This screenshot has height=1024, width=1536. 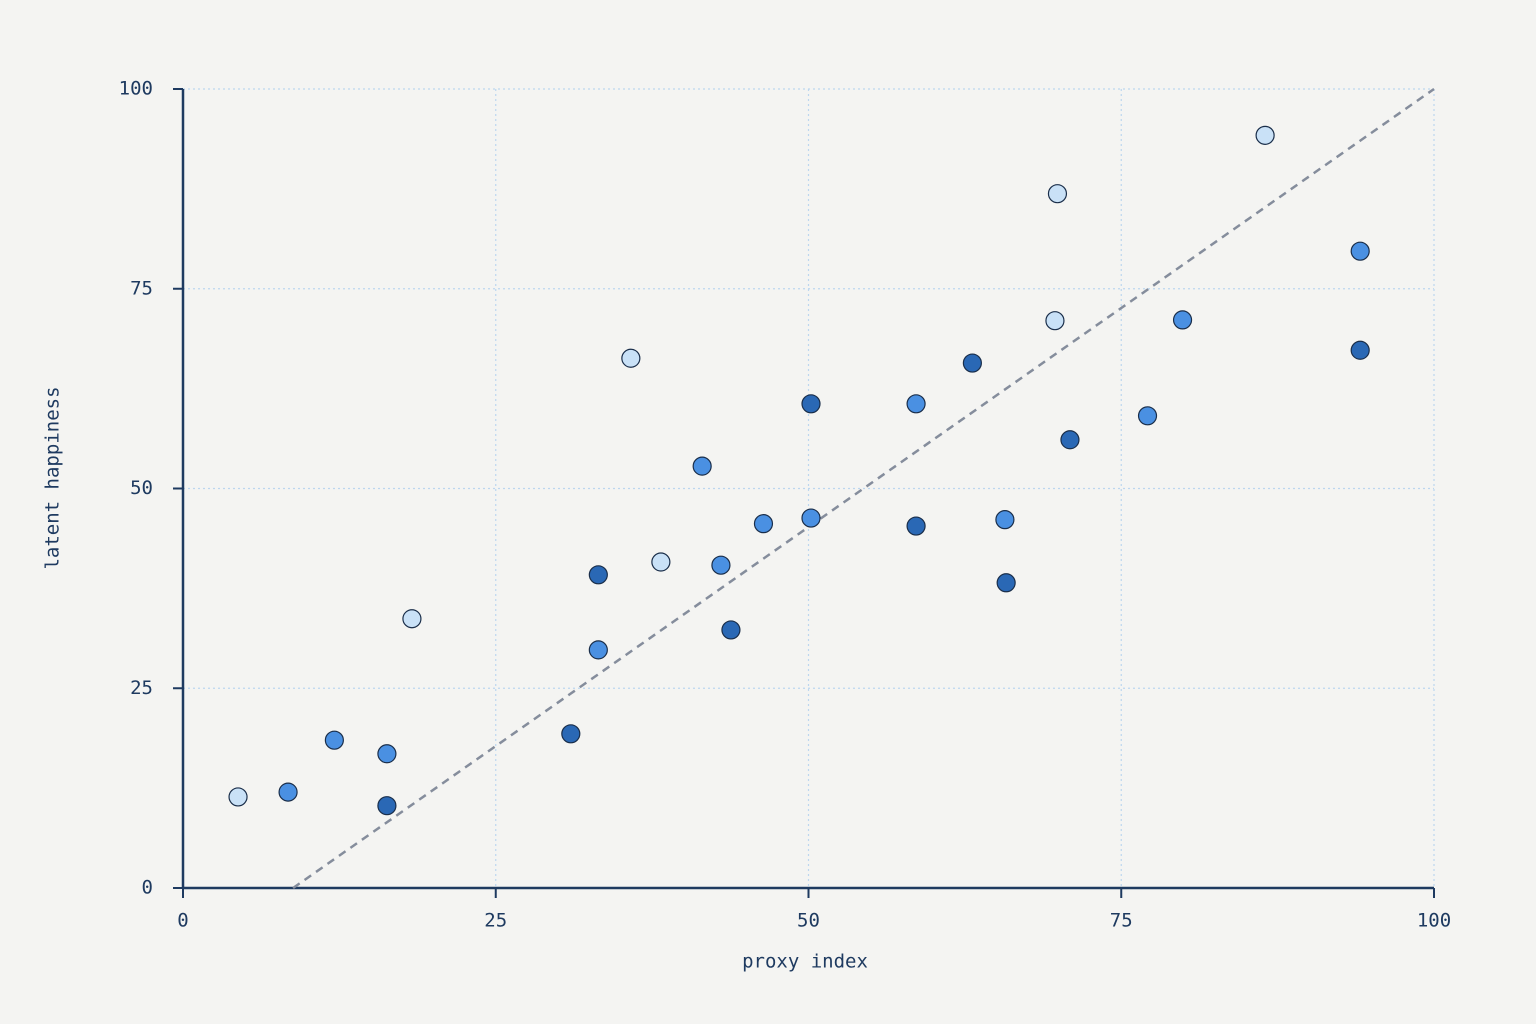 I want to click on x-tick-label: 0, so click(x=182, y=921).